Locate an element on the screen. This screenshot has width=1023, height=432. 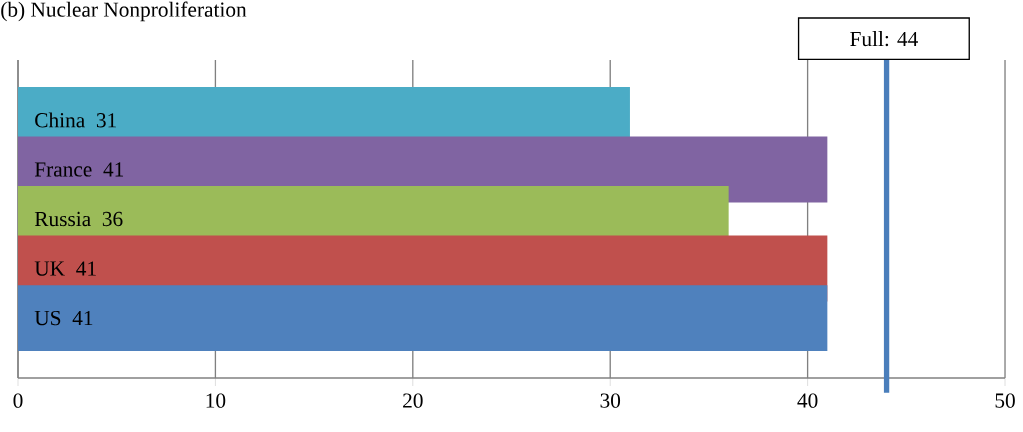
x-tick-label: 20 is located at coordinates (413, 400).